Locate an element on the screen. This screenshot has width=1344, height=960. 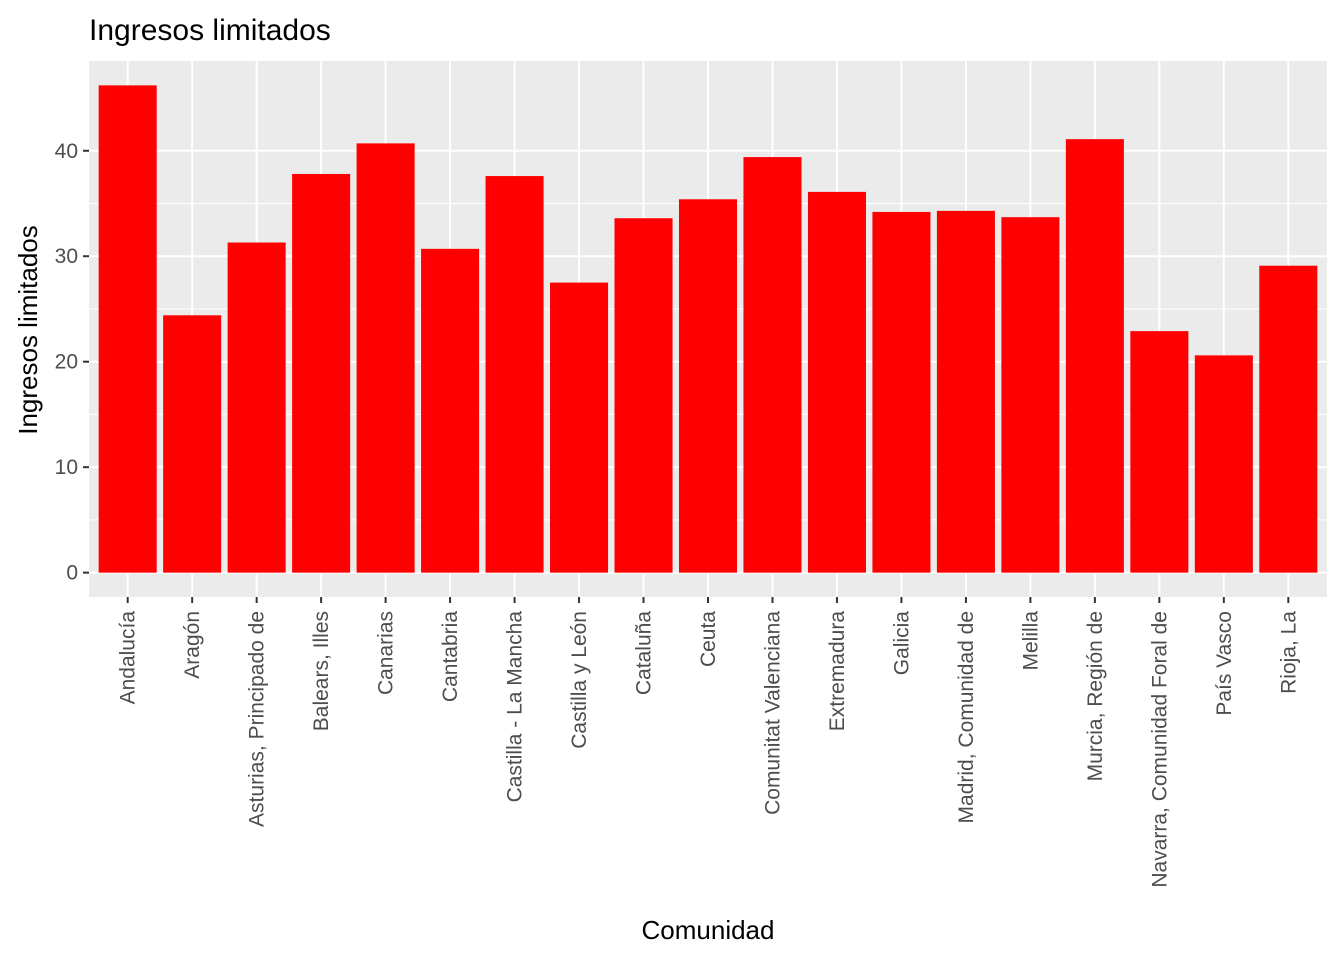
x-tick-label: País Vasco is located at coordinates (1224, 663).